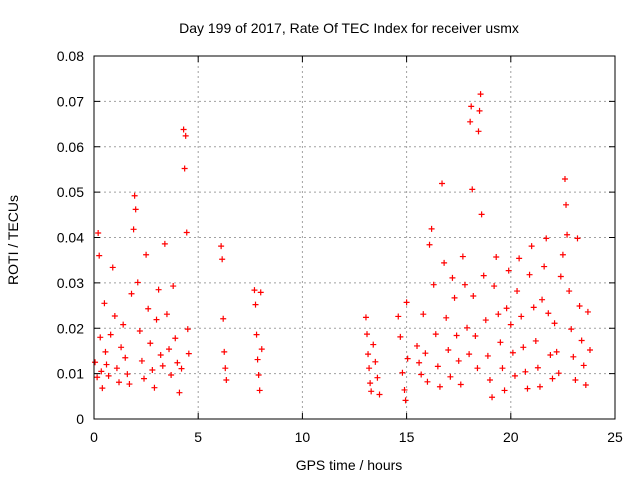 The height and width of the screenshot is (480, 640). Describe the element at coordinates (303, 437) in the screenshot. I see `x-tick-label: 10` at that location.